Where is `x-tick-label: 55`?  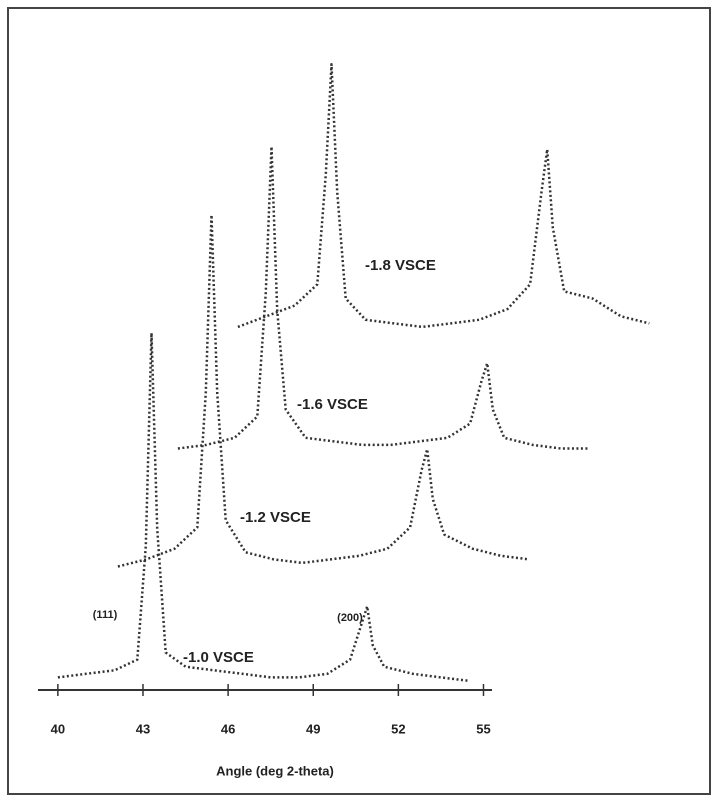
x-tick-label: 55 is located at coordinates (483, 728).